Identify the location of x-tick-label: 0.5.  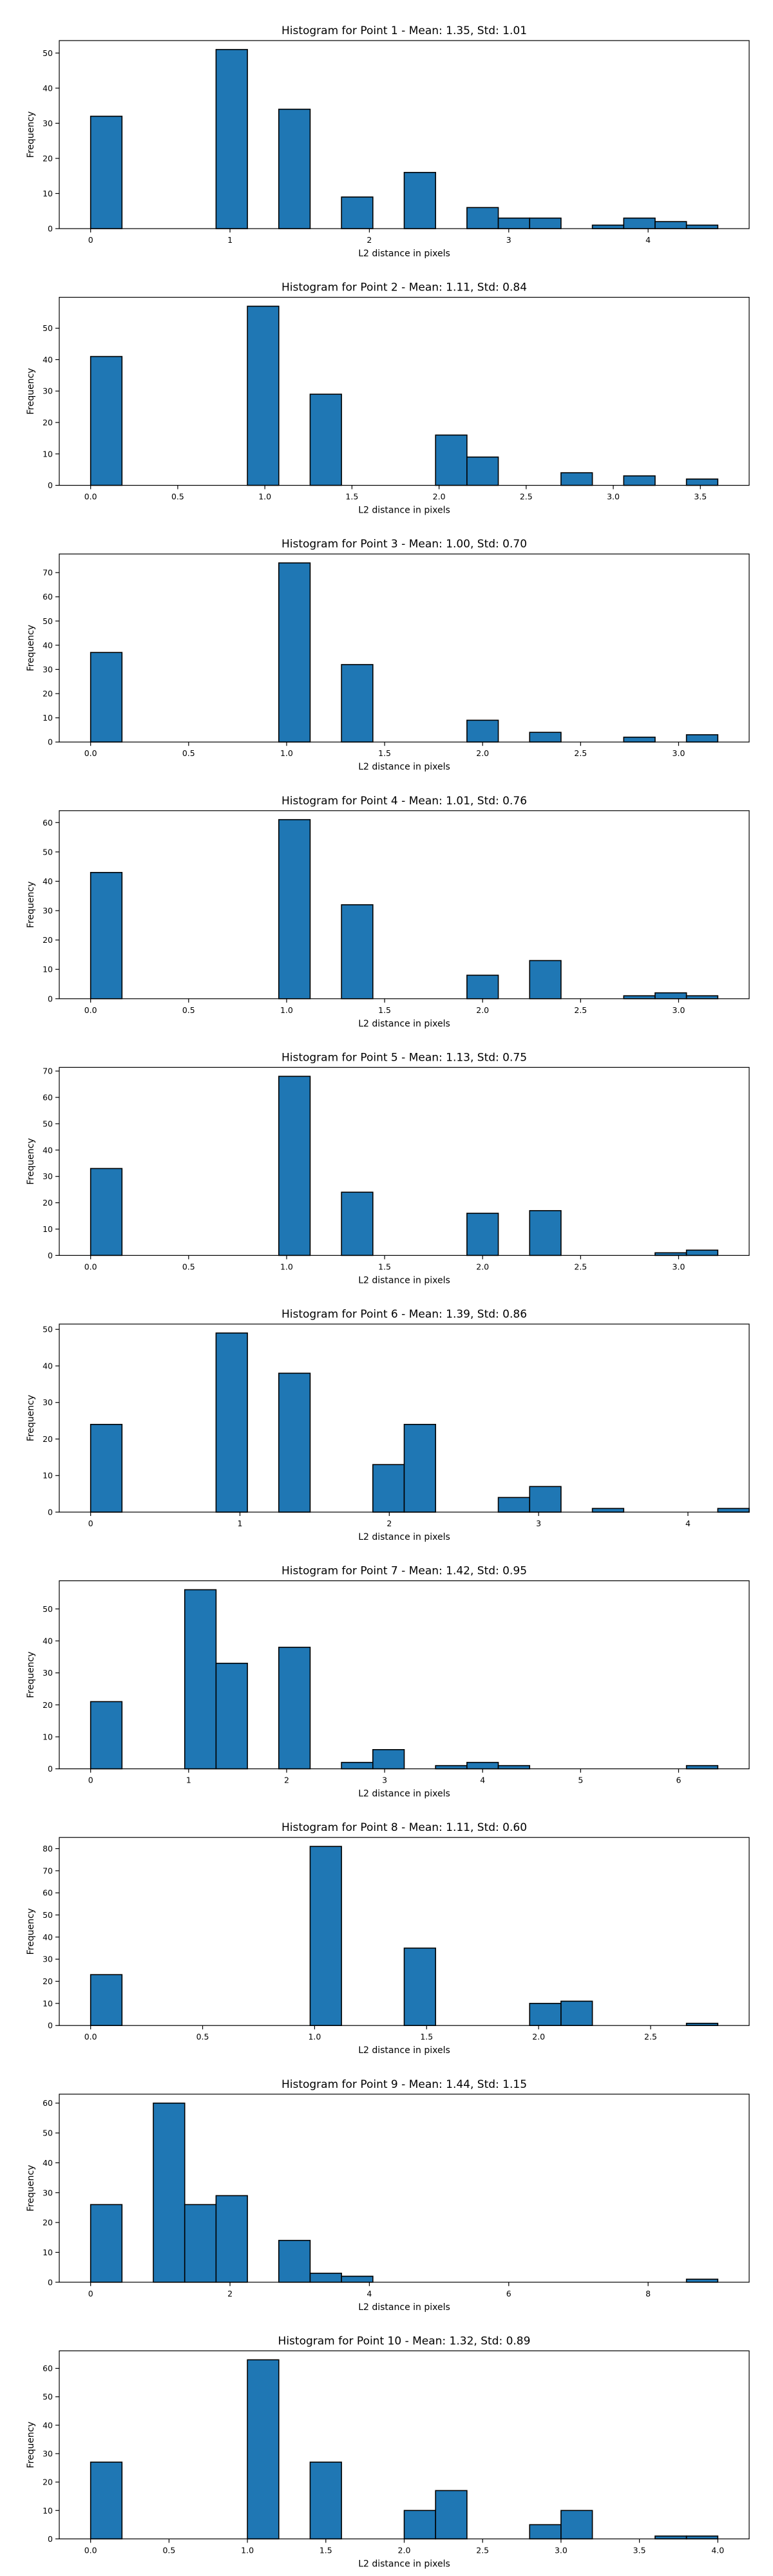
(177, 497).